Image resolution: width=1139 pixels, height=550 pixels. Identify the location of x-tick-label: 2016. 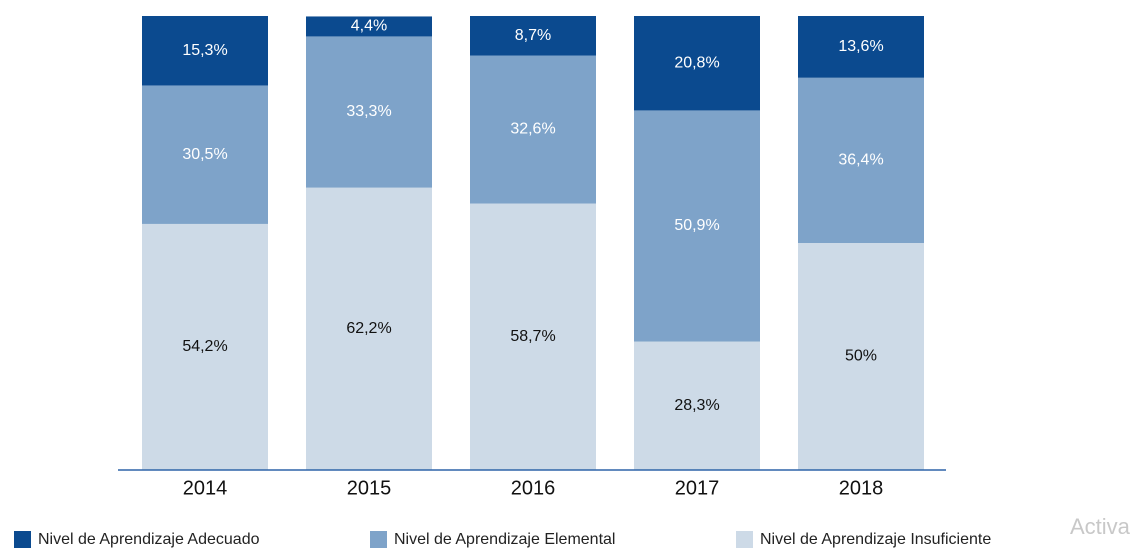
(533, 488).